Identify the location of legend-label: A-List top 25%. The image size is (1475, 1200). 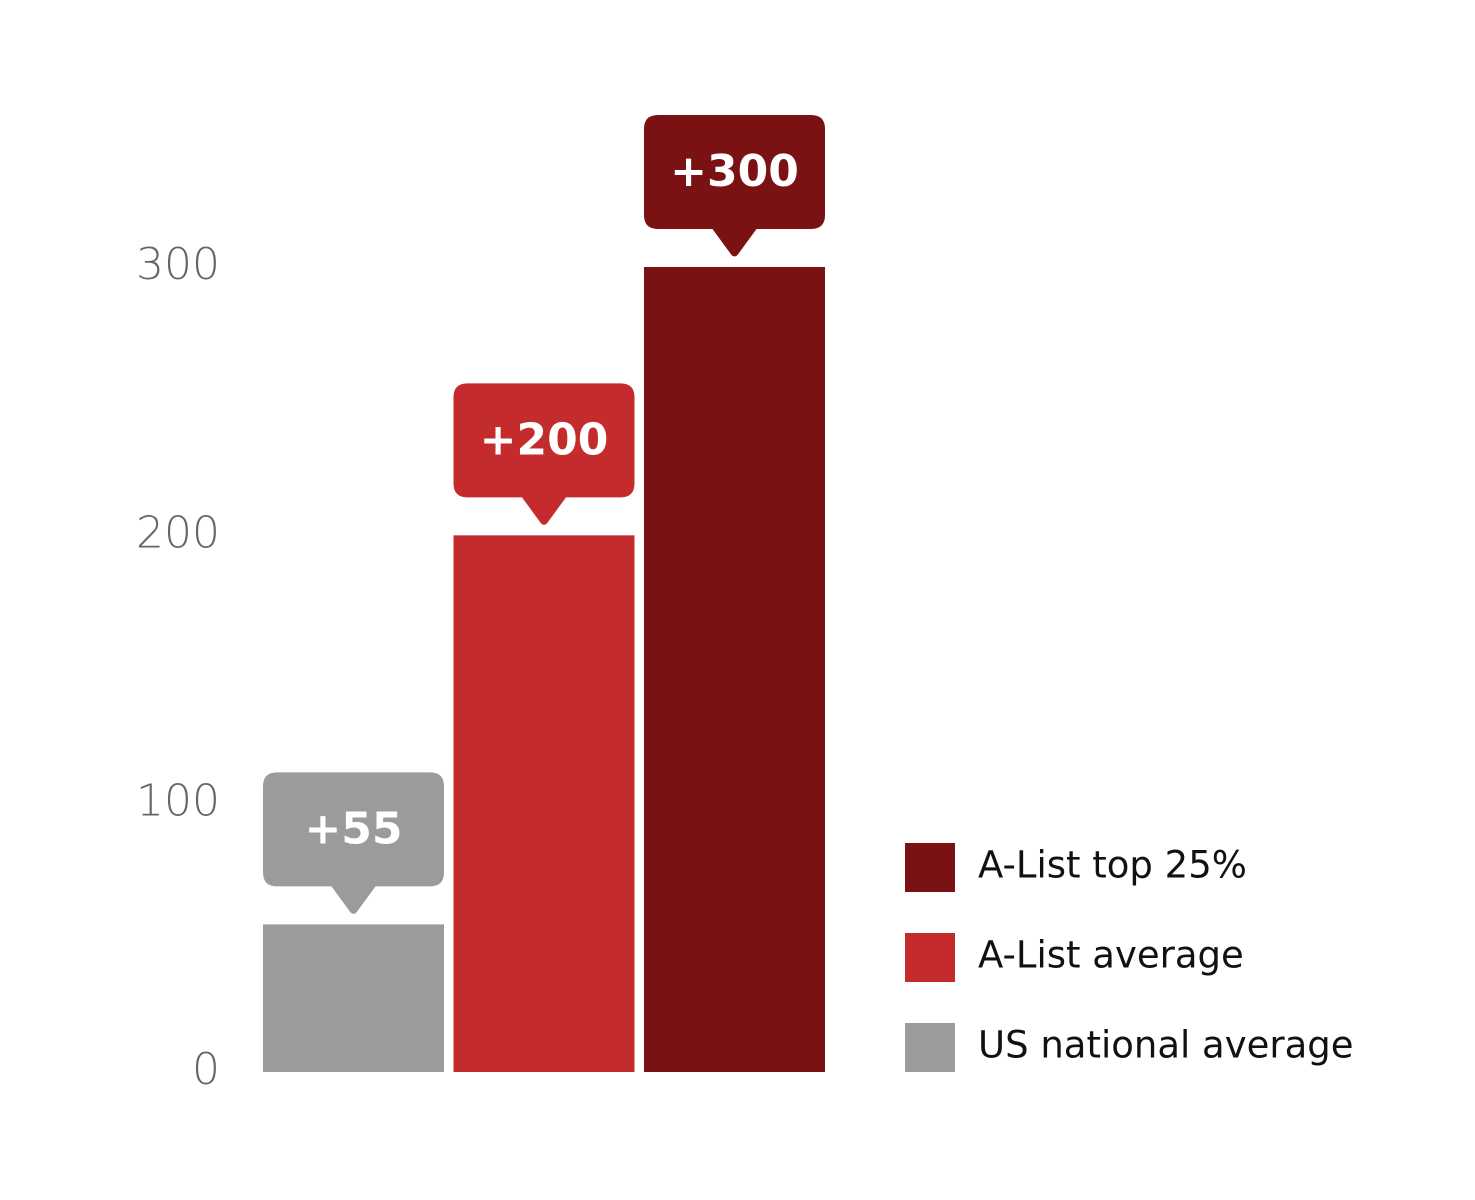
(1112, 865).